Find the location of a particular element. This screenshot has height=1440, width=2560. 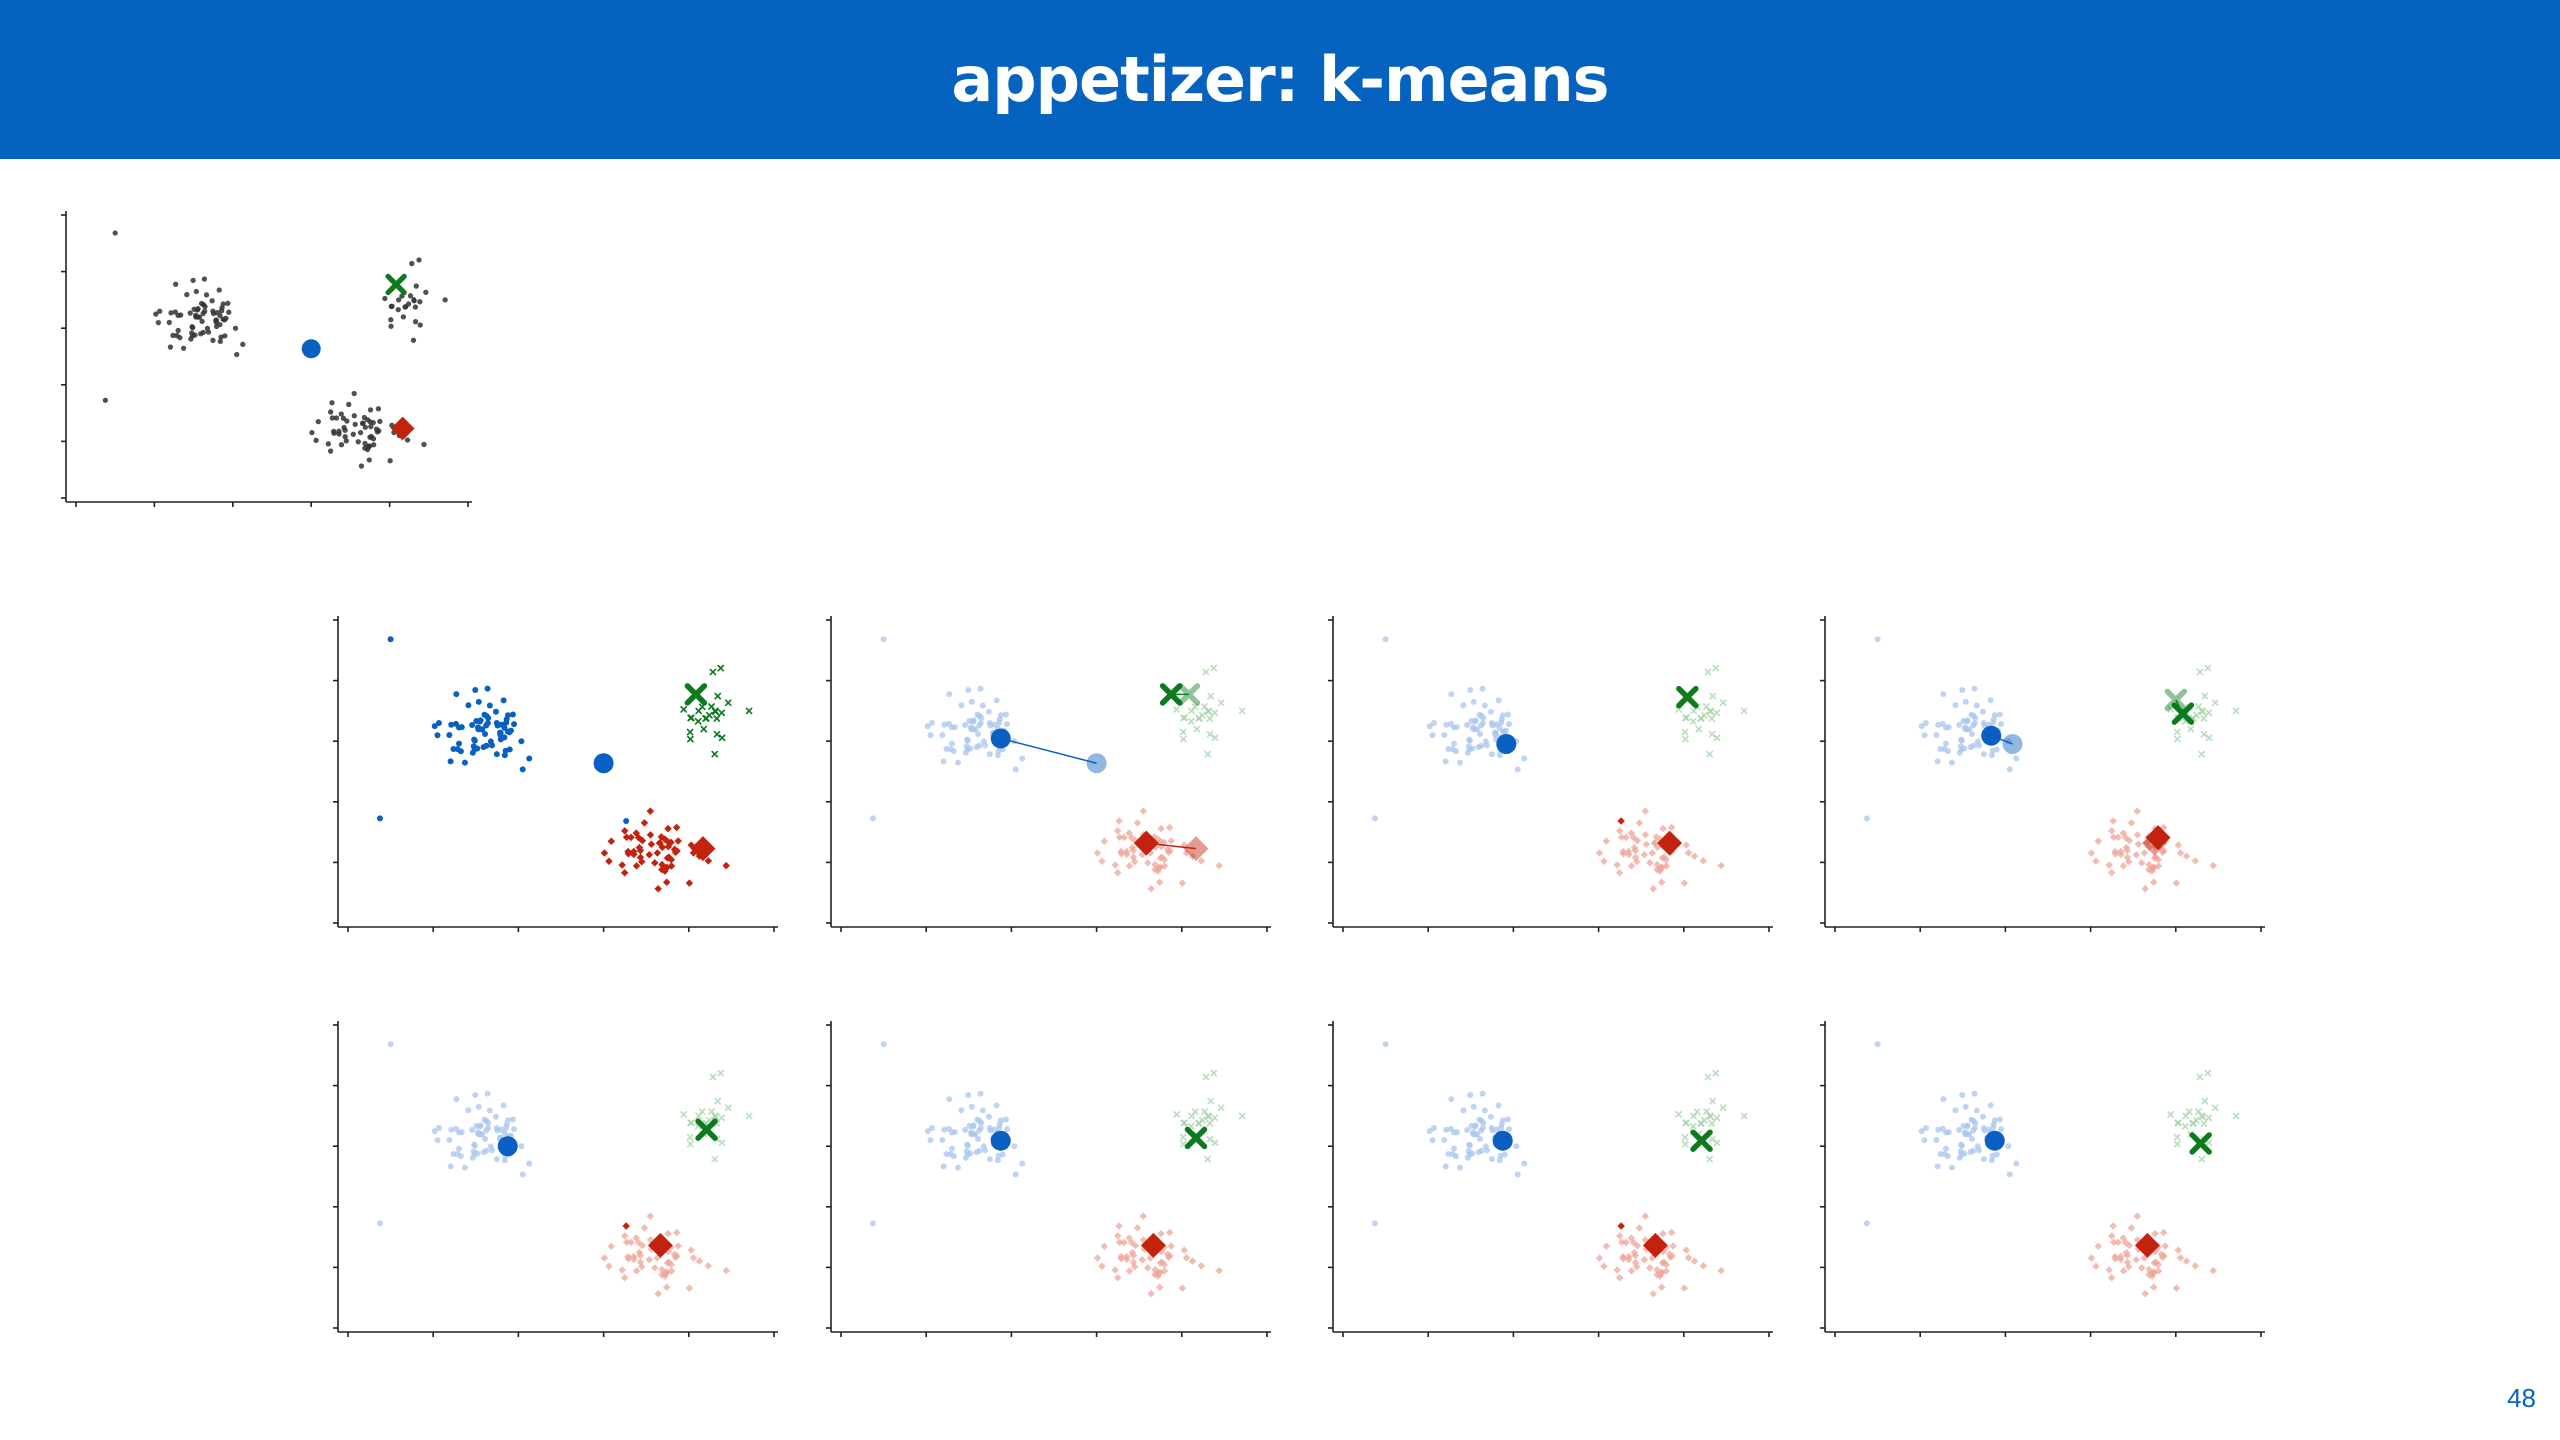

centroids is located at coordinates (2088, 772).